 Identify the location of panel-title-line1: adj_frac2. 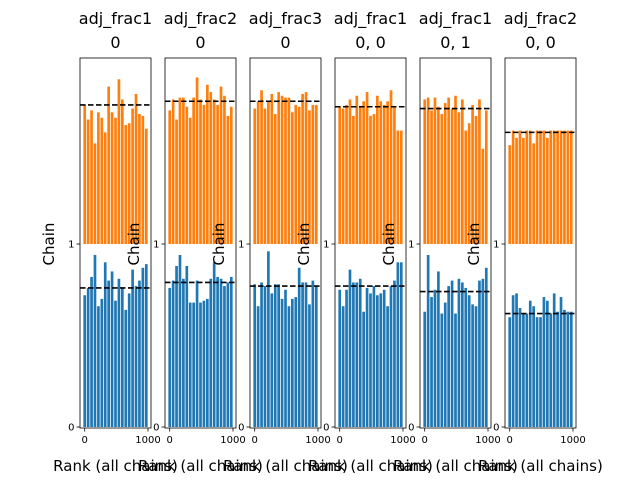
(540, 19).